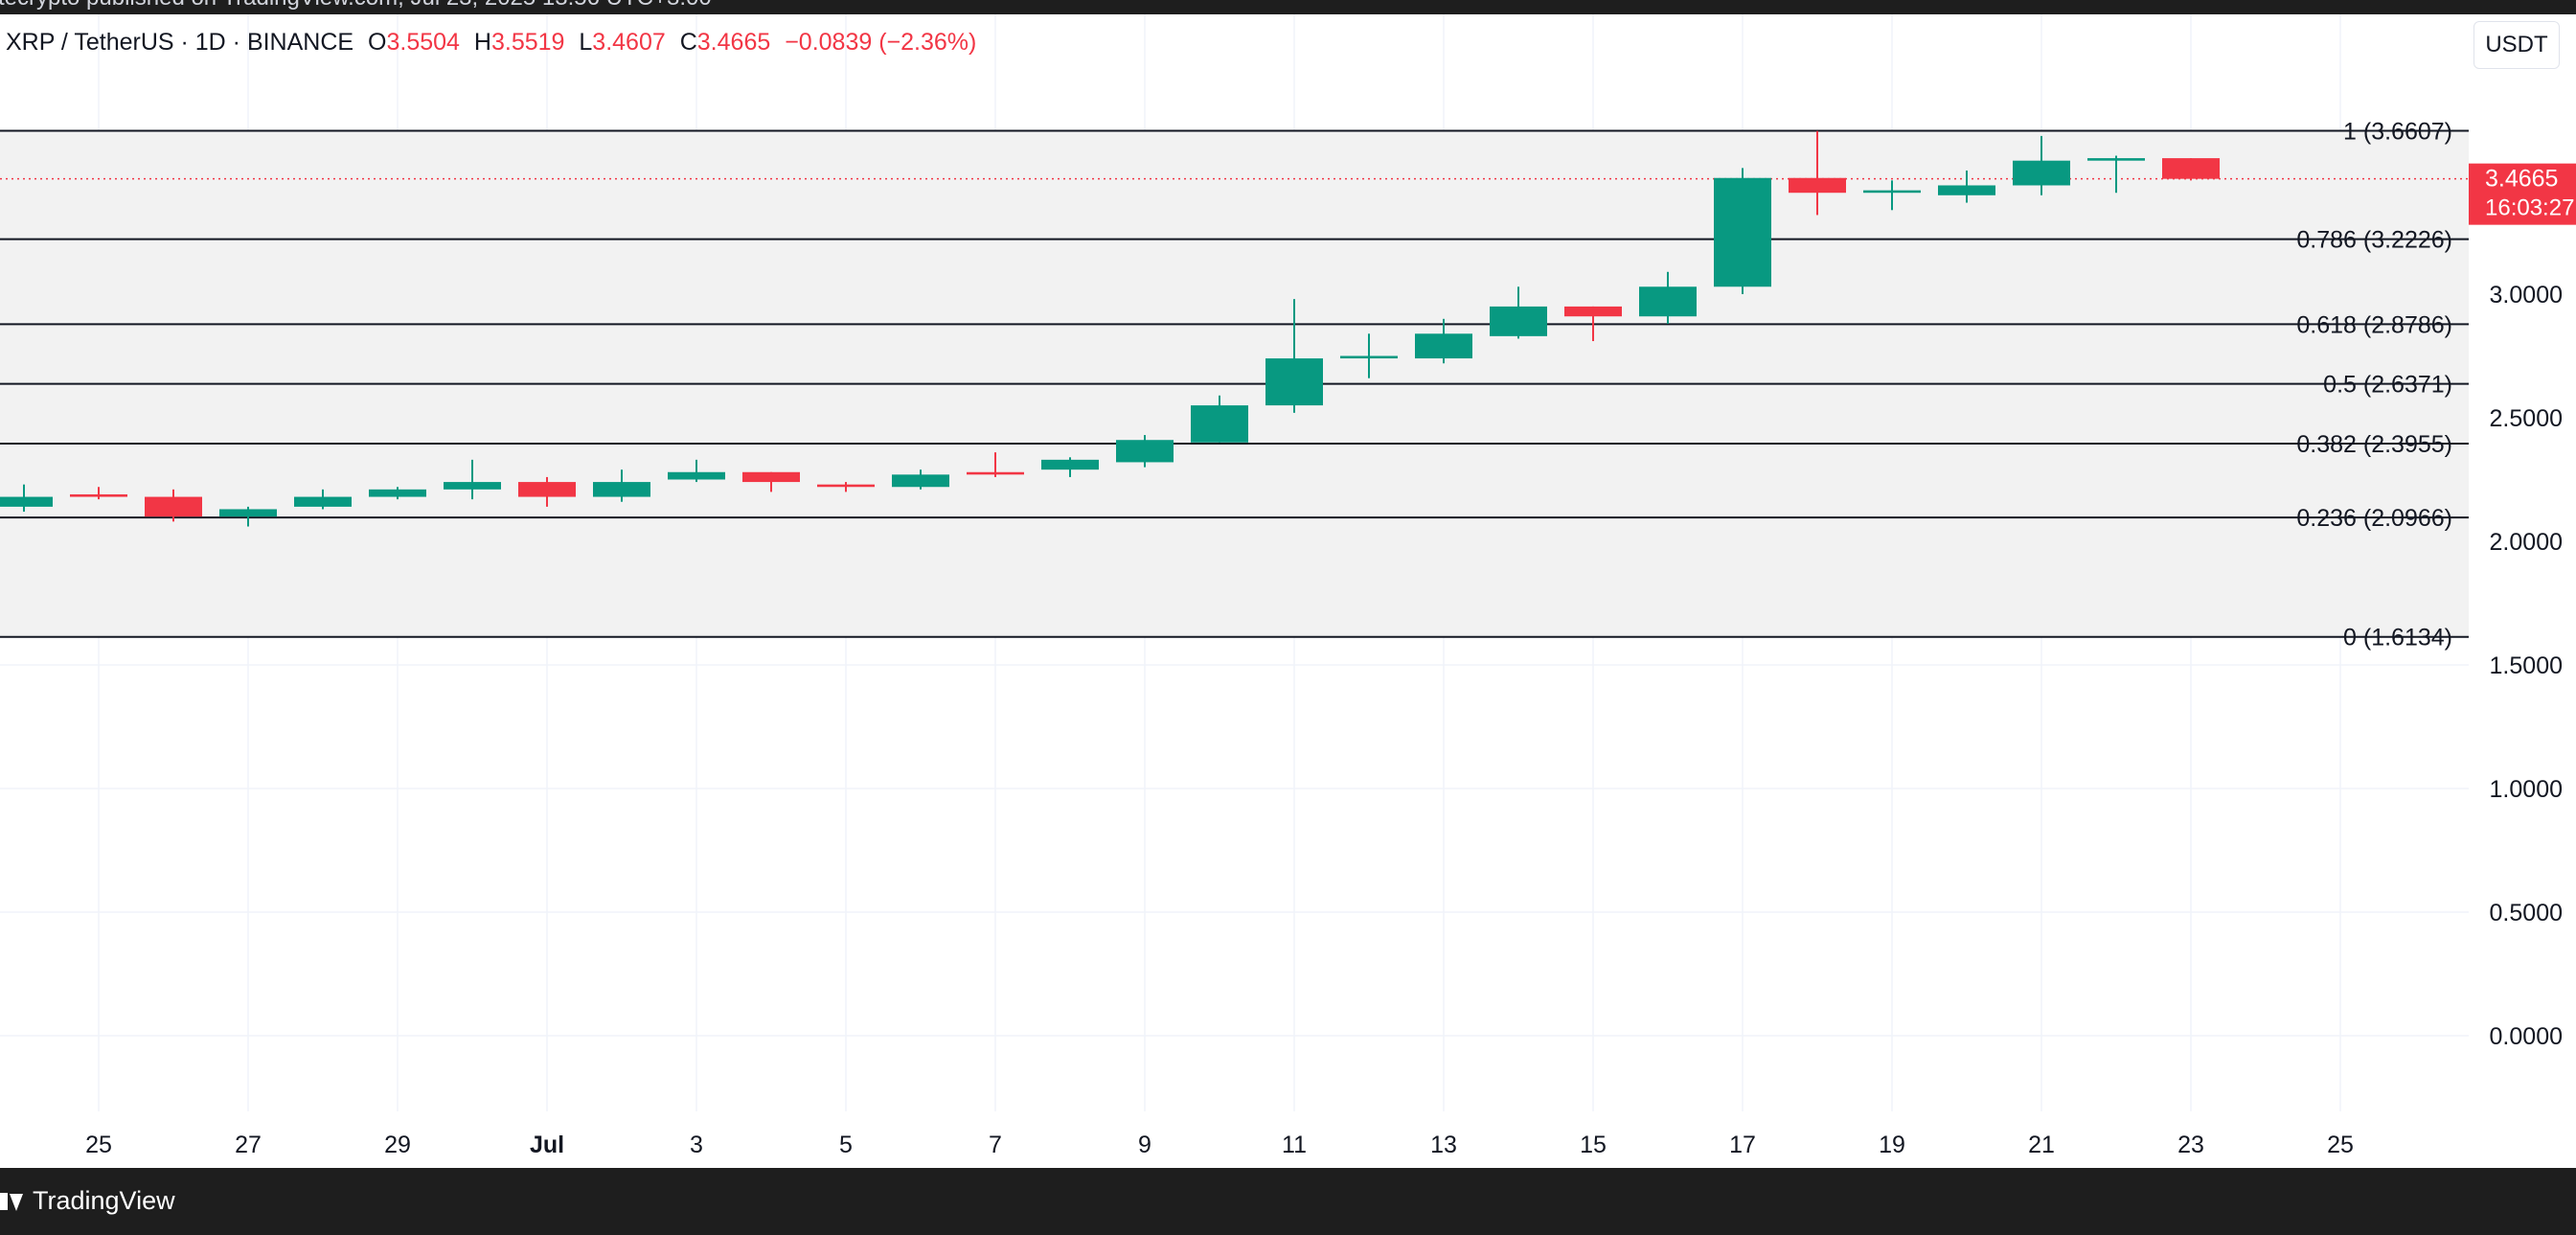  I want to click on y-tick-label: 0.0000, so click(2527, 1037).